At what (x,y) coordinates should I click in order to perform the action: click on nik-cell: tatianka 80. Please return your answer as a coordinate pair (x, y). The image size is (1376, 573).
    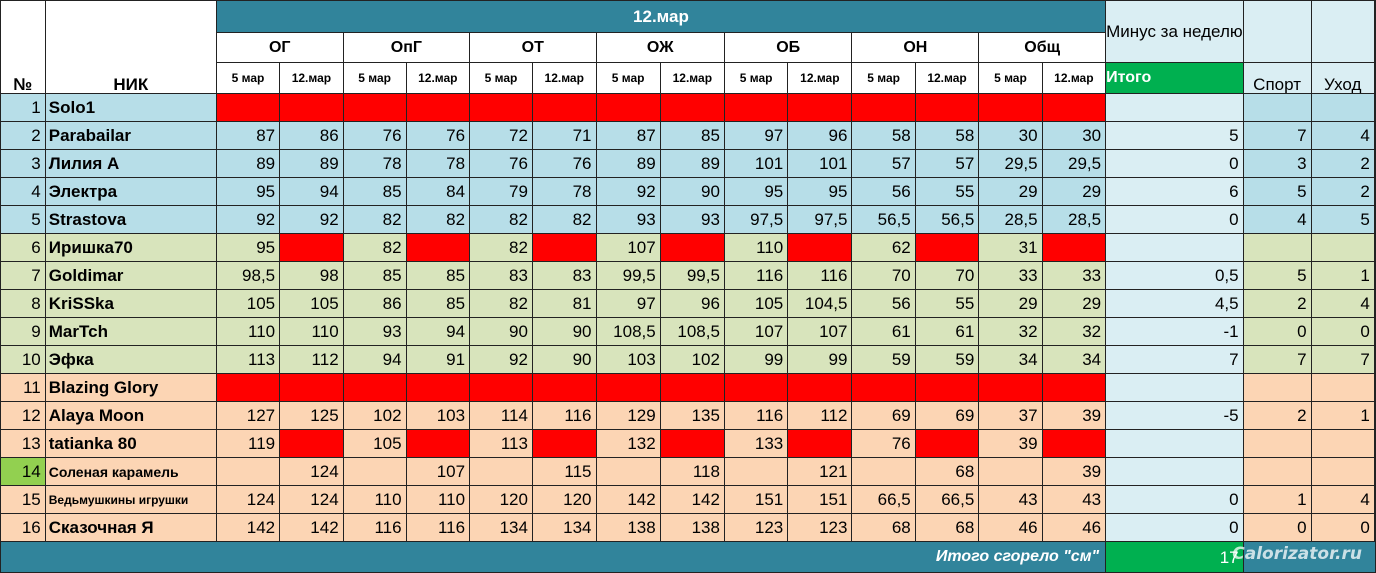
    Looking at the image, I should click on (130, 443).